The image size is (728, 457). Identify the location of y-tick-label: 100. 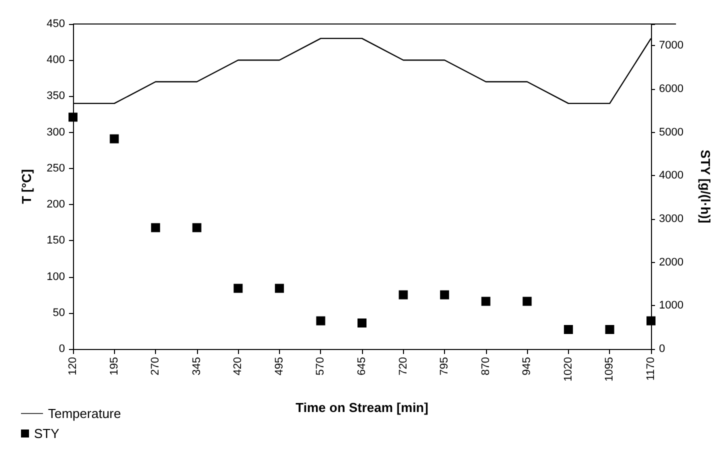
(55, 276).